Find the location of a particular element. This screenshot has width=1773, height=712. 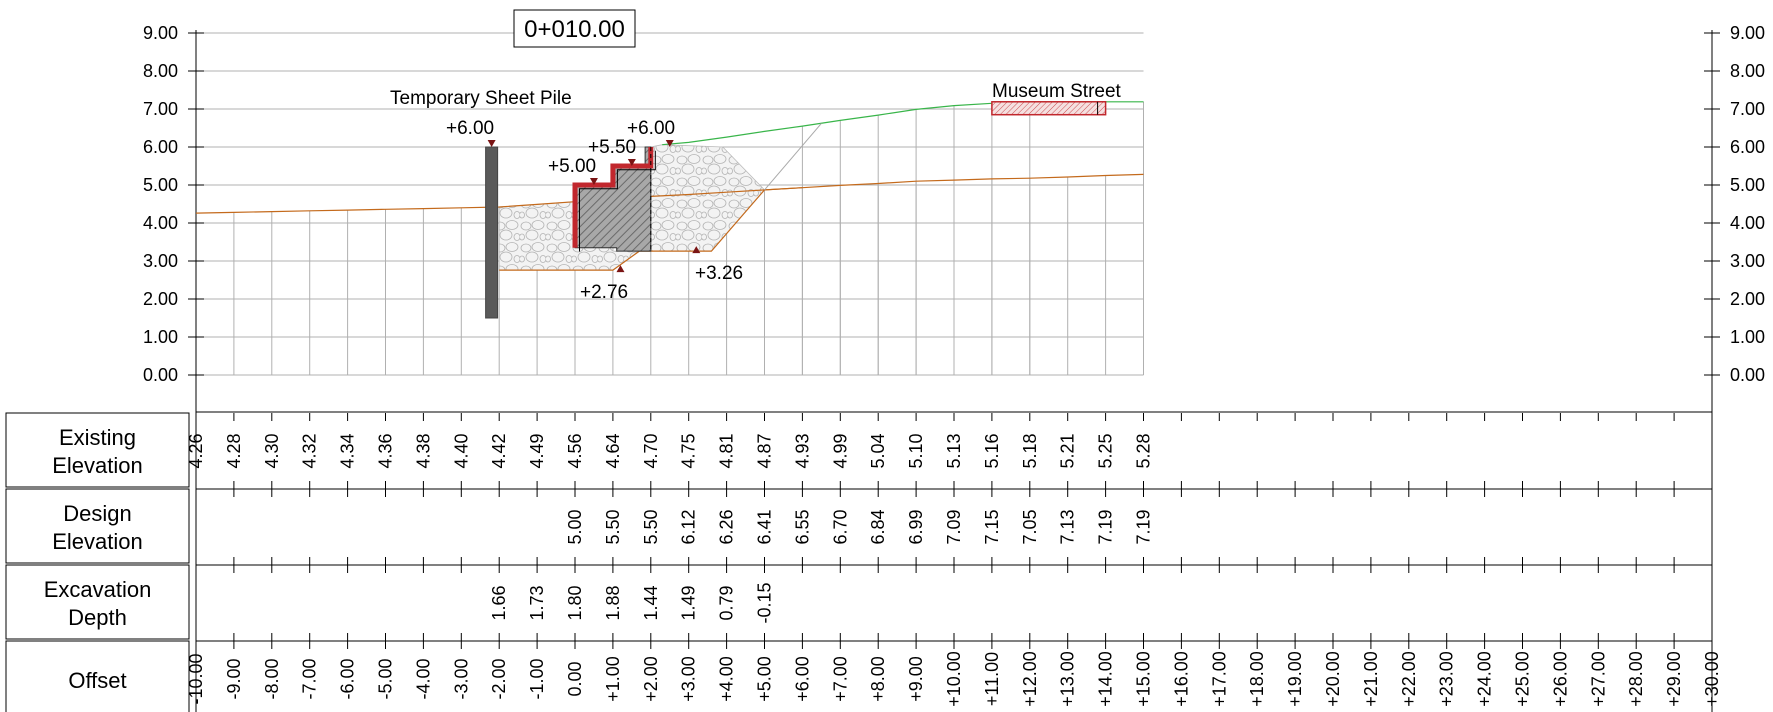

existing-ground-line is located at coordinates (669, 193).